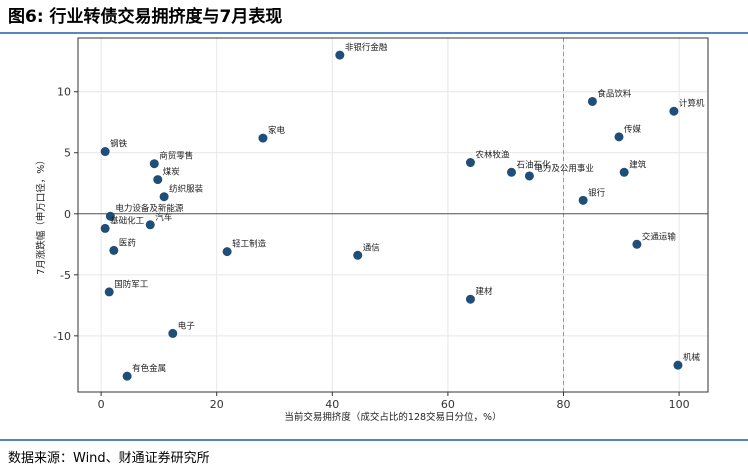 The width and height of the screenshot is (748, 474). Describe the element at coordinates (187, 325) in the screenshot. I see `point-label: 电子` at that location.